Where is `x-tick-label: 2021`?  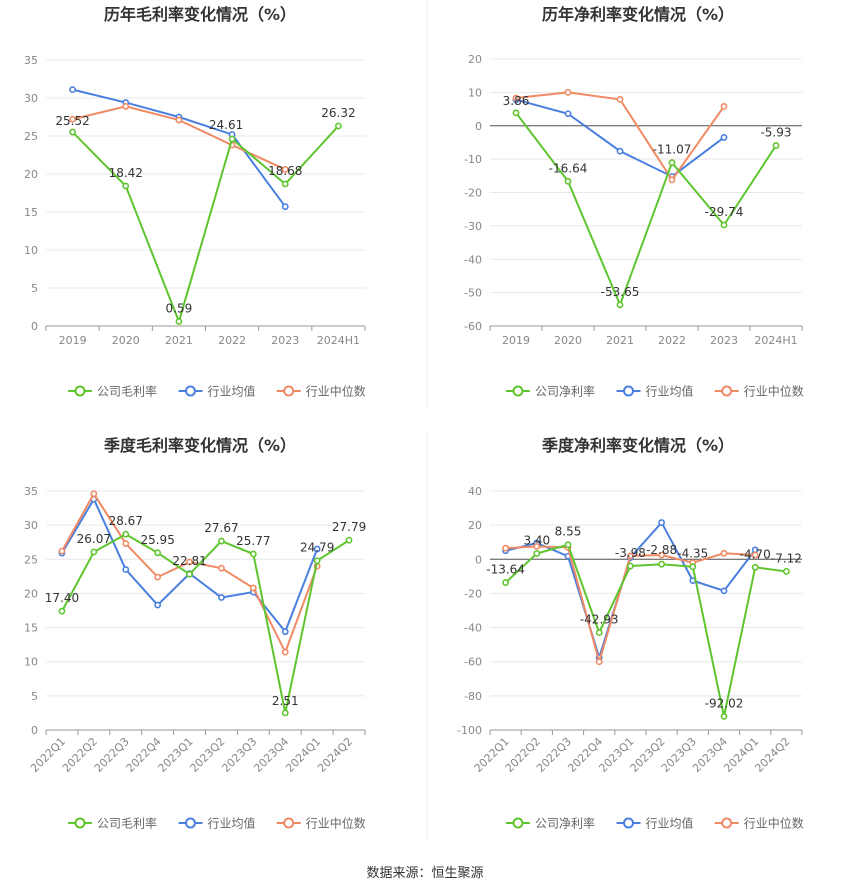 x-tick-label: 2021 is located at coordinates (179, 340).